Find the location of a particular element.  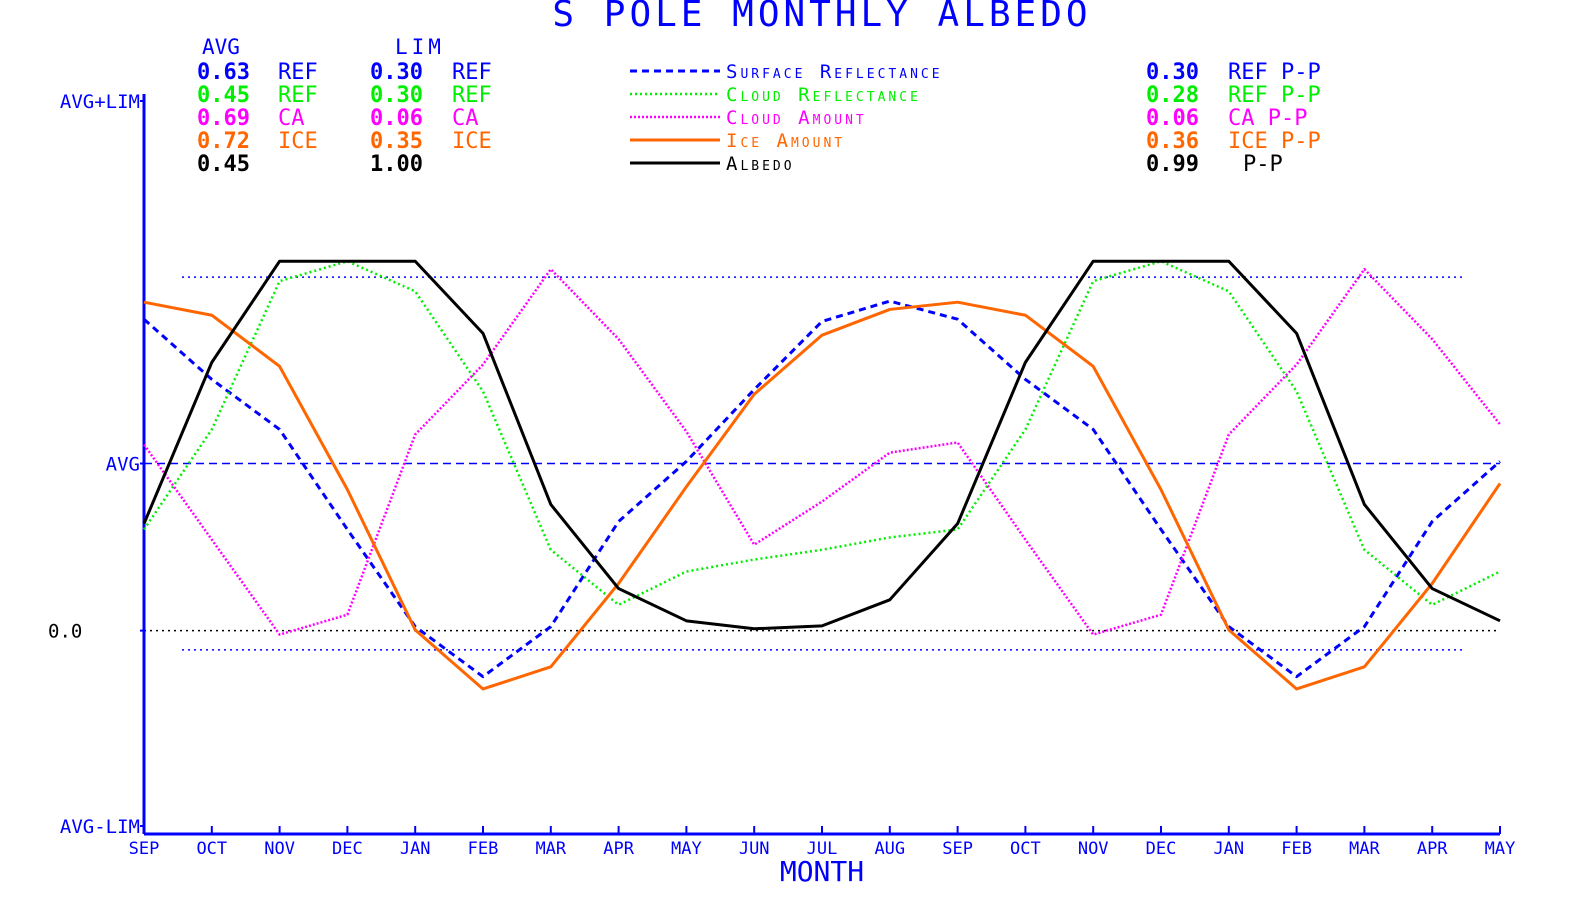

stat-avg: 0.63 is located at coordinates (223, 72).